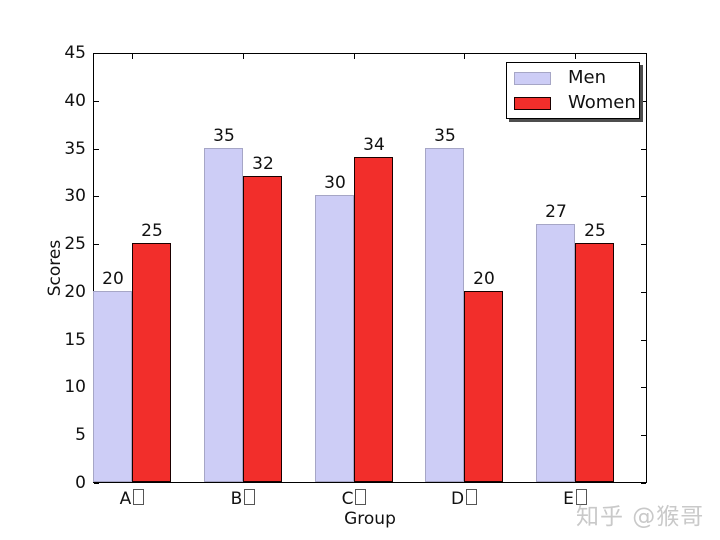  What do you see at coordinates (602, 102) in the screenshot?
I see `legend-label-women: Women` at bounding box center [602, 102].